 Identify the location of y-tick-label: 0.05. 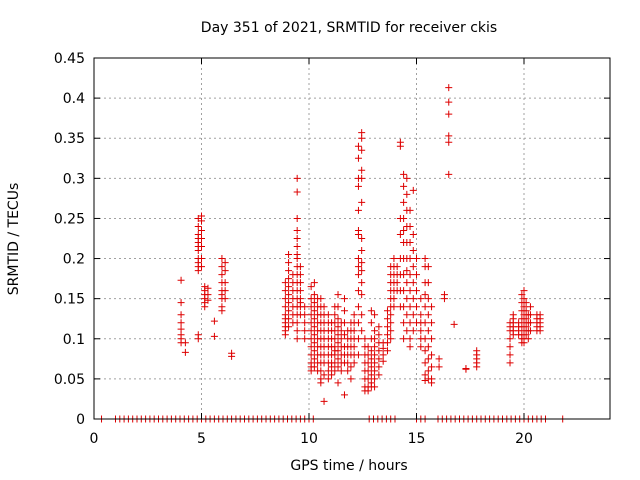
(69, 380).